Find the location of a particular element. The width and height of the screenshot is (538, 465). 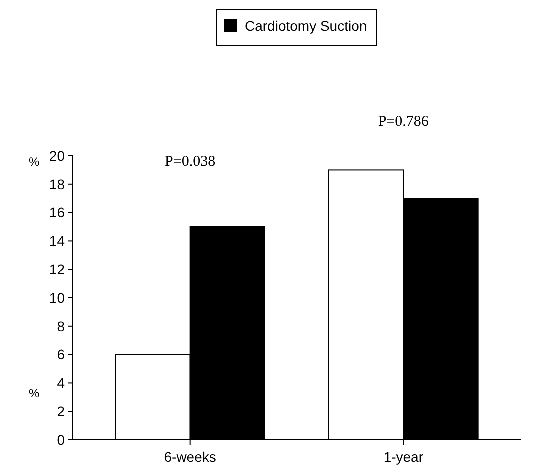

y-tick-label: 0 is located at coordinates (61, 440).